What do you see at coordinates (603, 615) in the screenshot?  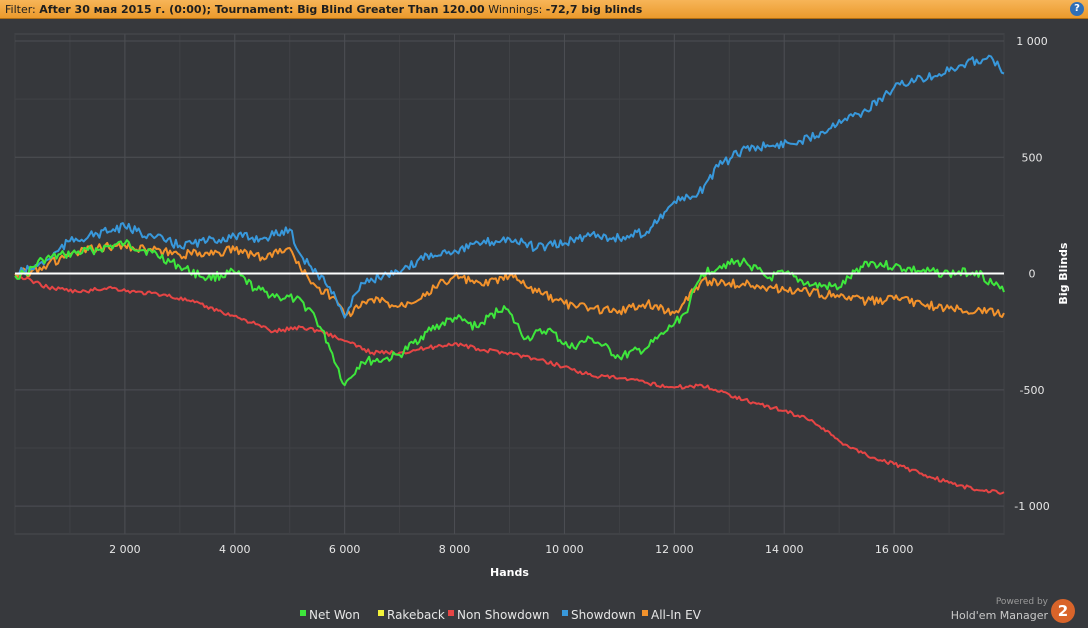 I see `legend-label-showdown: Showdown` at bounding box center [603, 615].